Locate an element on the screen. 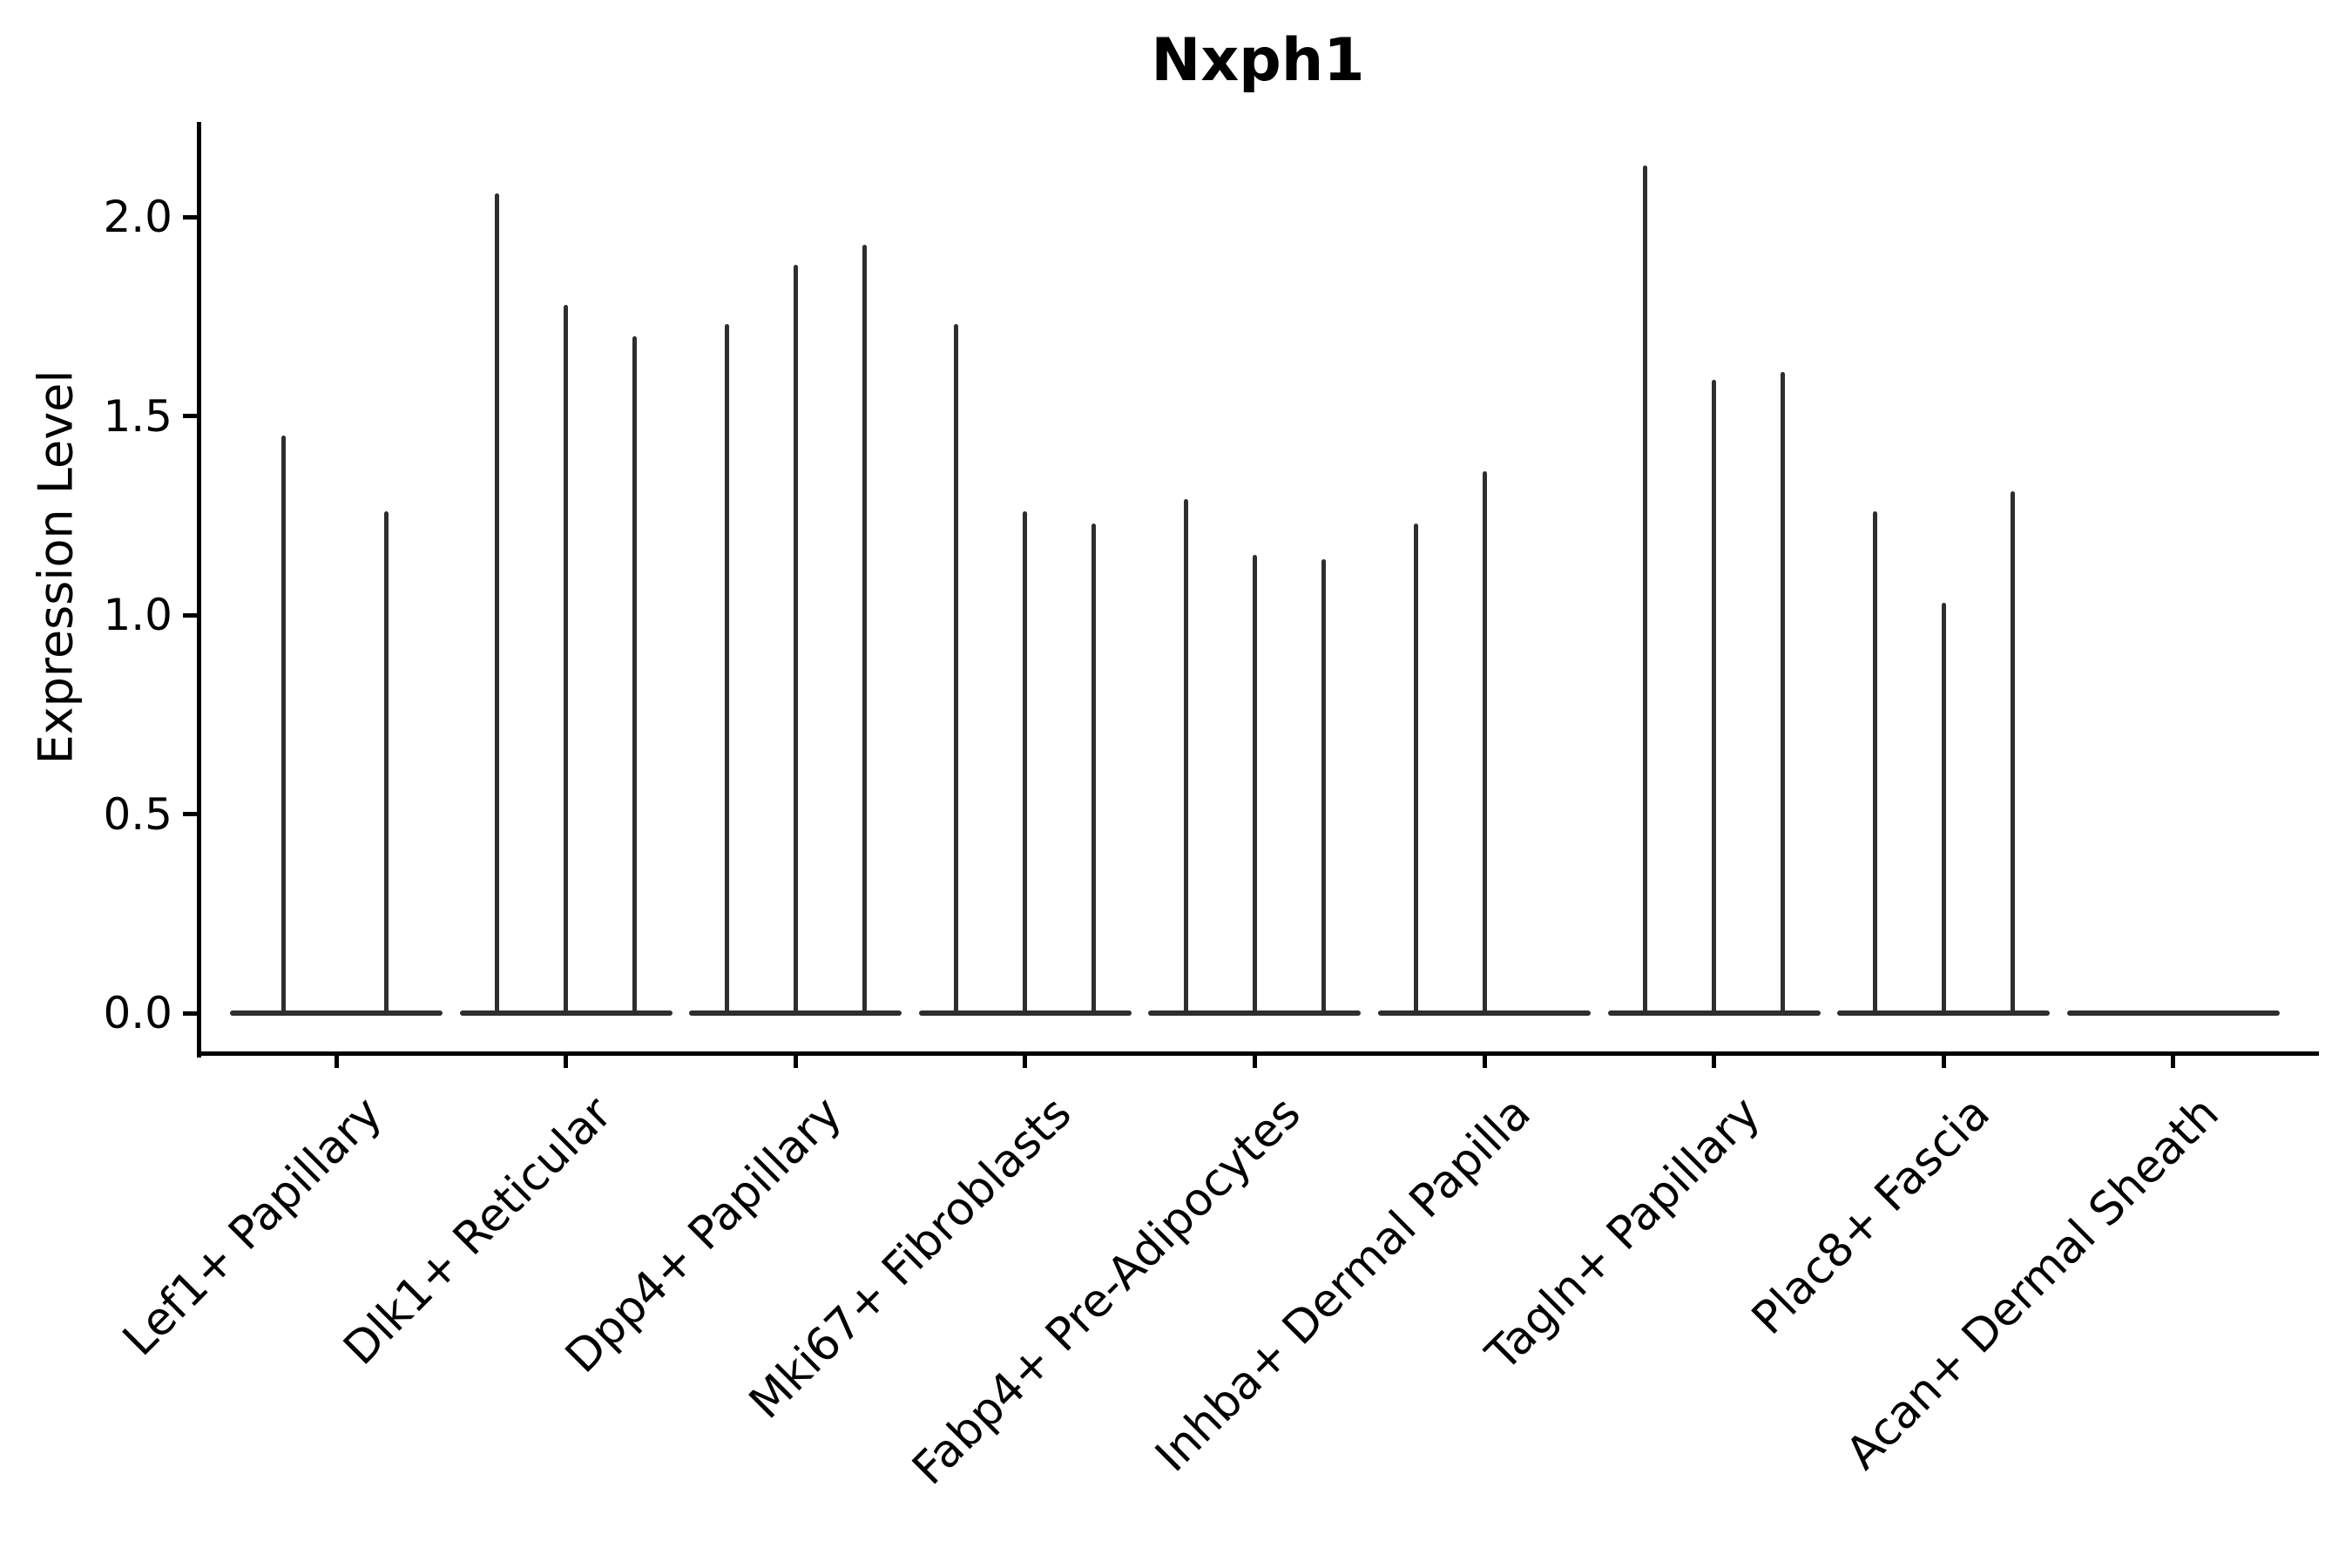 The width and height of the screenshot is (2352, 1568). y-tick-label: 1.5 is located at coordinates (137, 416).